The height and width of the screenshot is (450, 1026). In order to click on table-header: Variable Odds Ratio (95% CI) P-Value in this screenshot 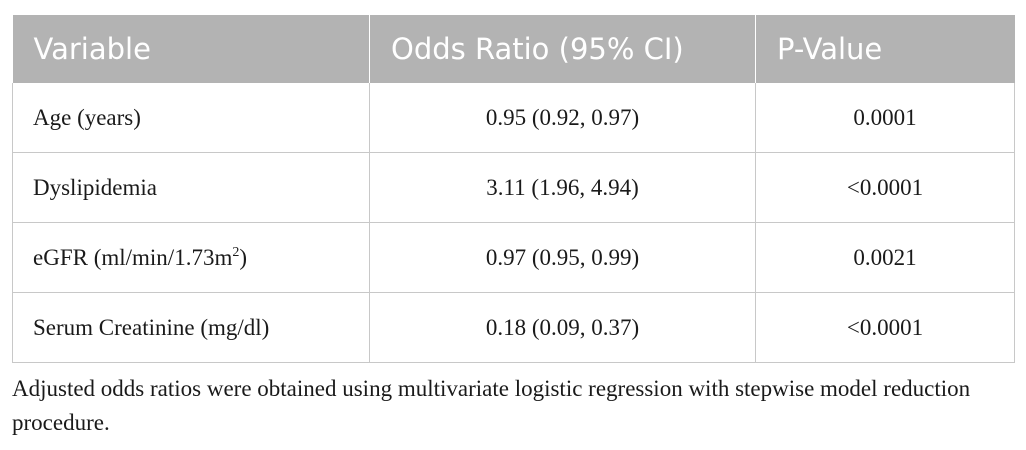, I will do `click(513, 49)`.